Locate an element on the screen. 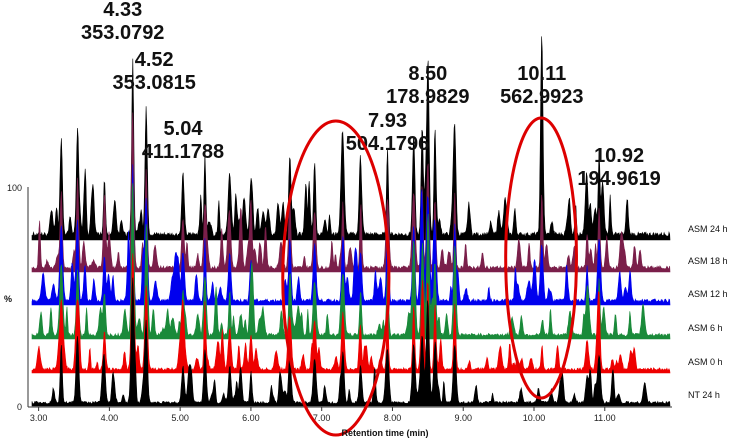 The width and height of the screenshot is (737, 439). x-tick-labels: 3.00 4.00 5.00 6.00 7.00 8.00 9.00 10.00 11.00 is located at coordinates (323, 415).